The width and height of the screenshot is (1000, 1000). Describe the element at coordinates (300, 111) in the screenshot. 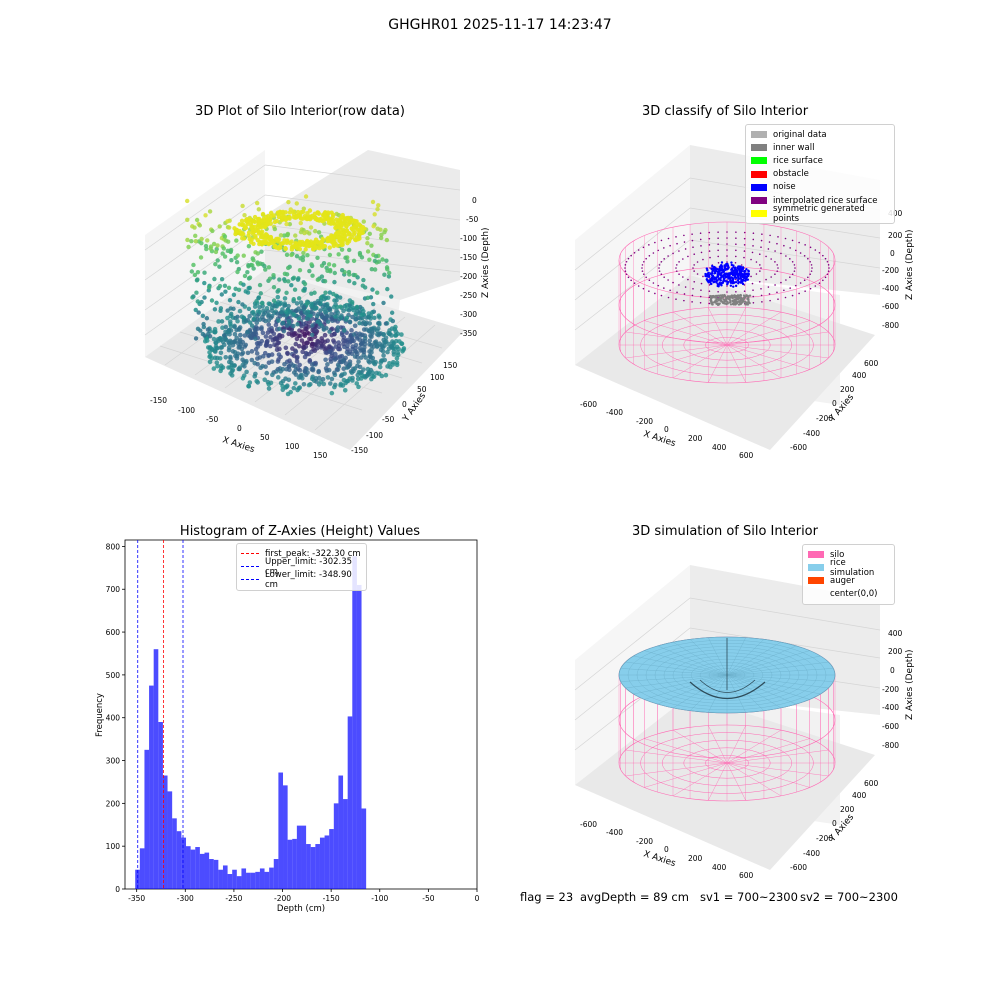

I see `raw-plot-title: 3D Plot of Silo Interior(row data)` at that location.